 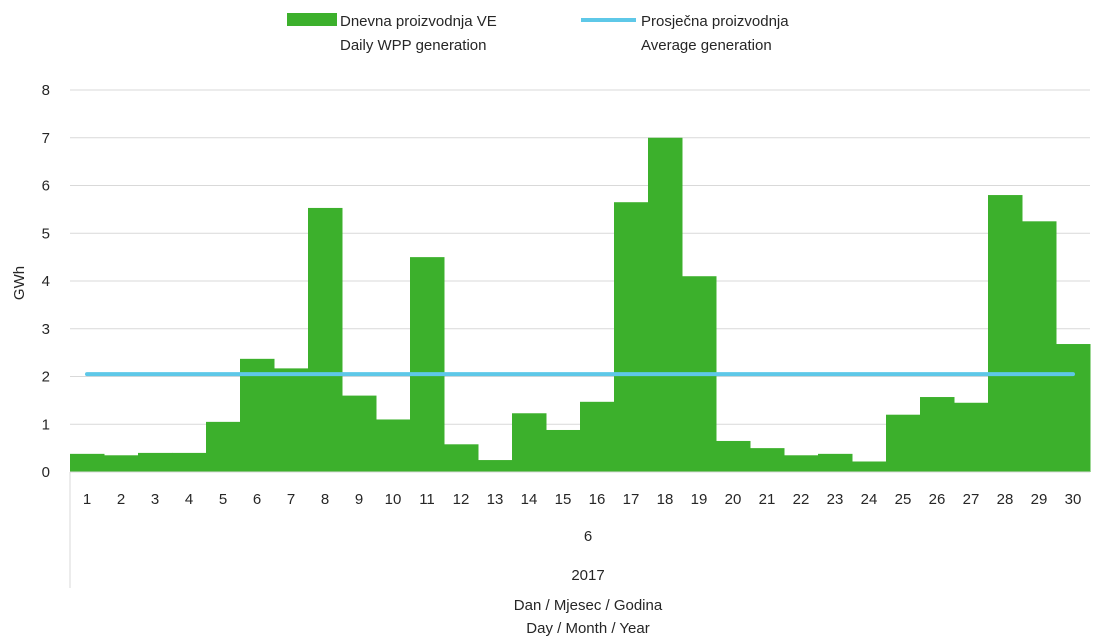 What do you see at coordinates (46, 90) in the screenshot?
I see `y-tick-label: 8` at bounding box center [46, 90].